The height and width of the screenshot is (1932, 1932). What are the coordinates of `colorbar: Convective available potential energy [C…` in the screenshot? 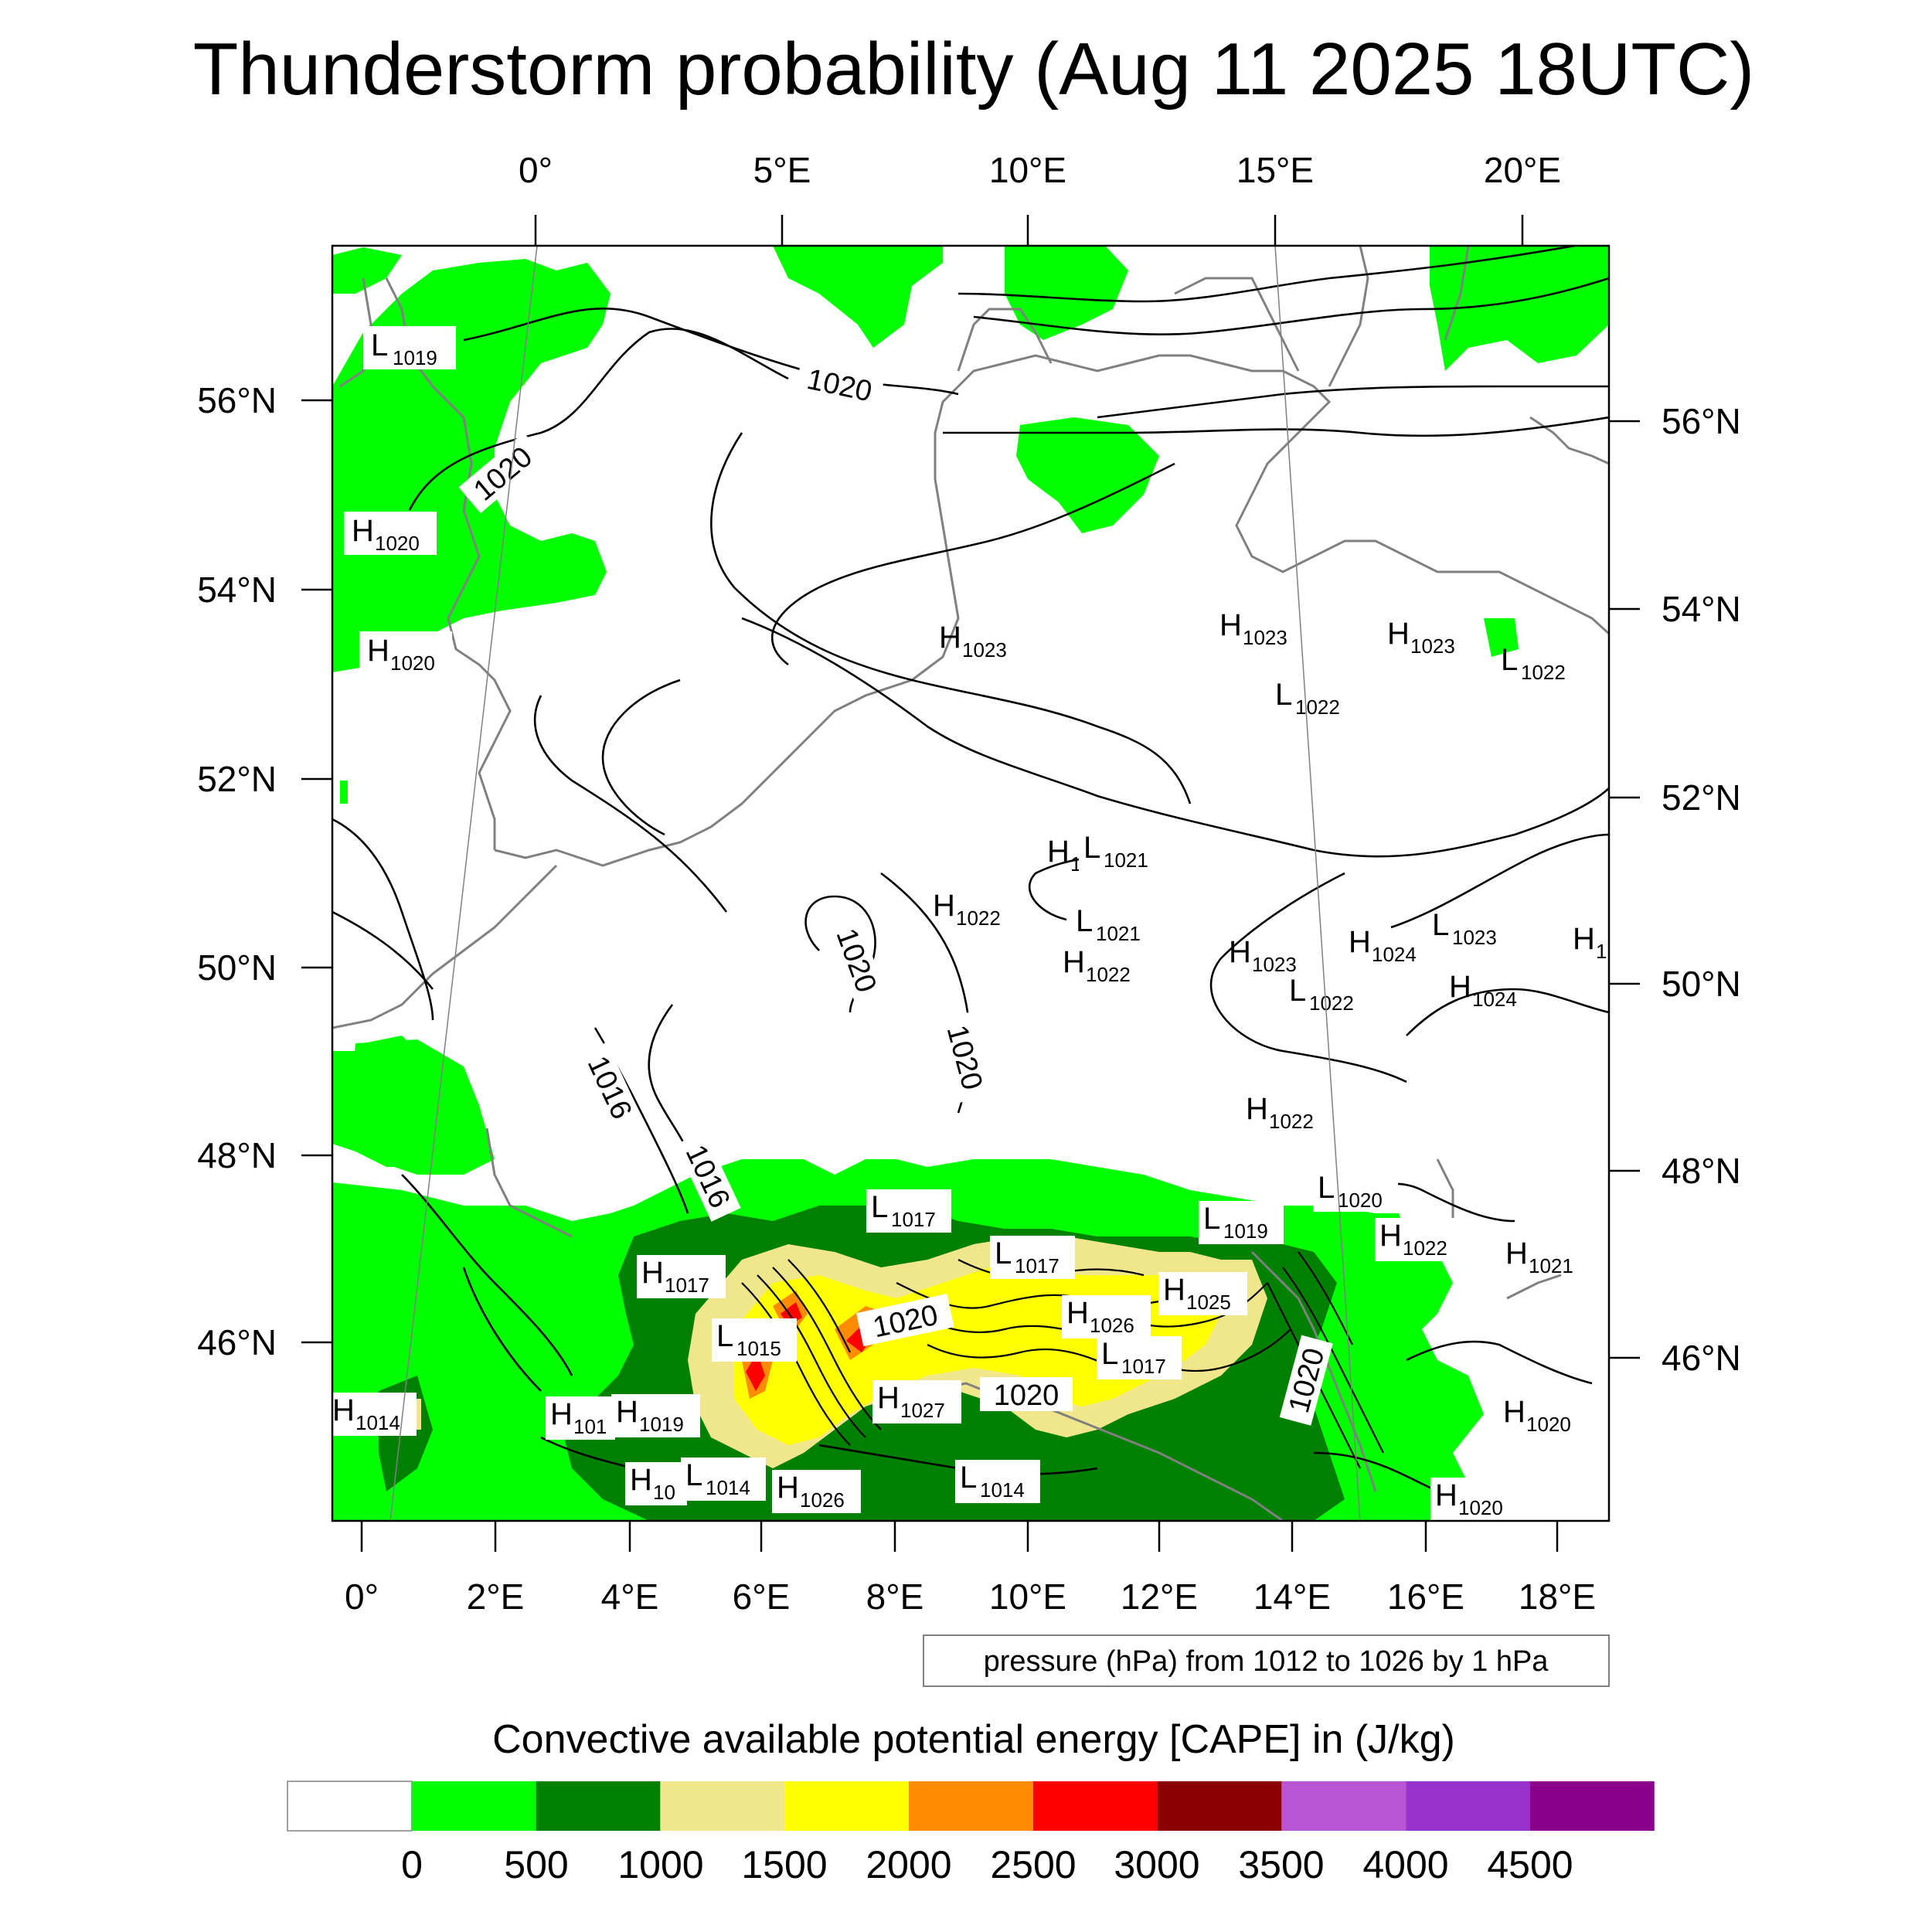 It's located at (971, 1801).